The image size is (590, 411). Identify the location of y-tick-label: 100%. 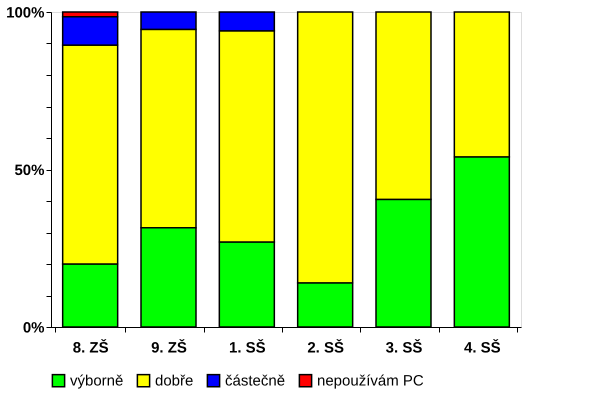
(25, 13).